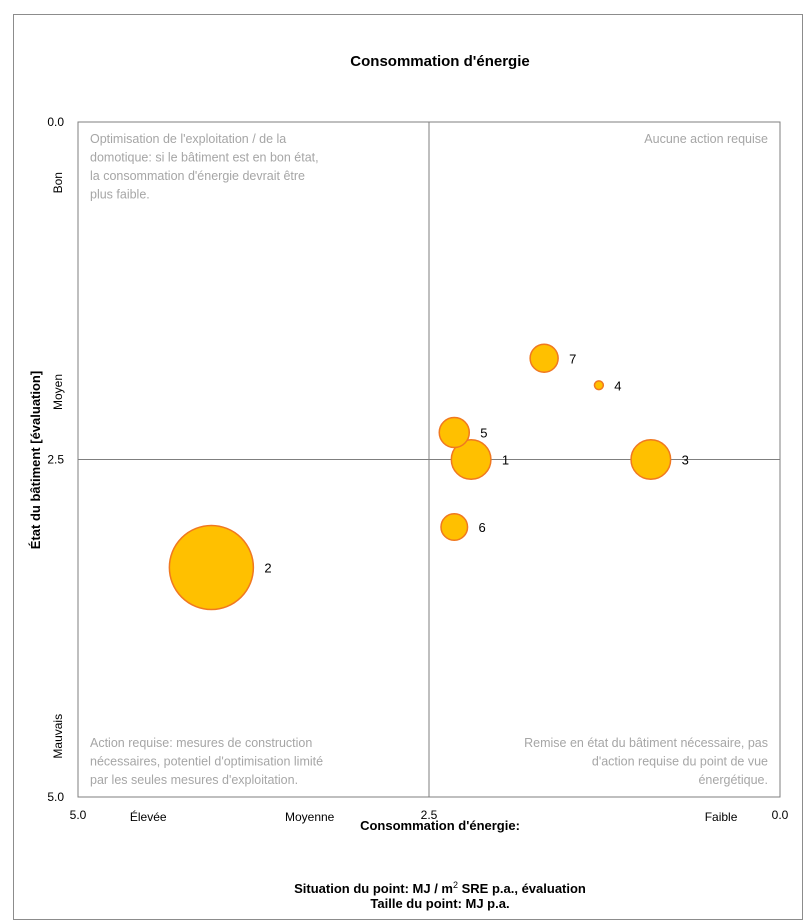 Image resolution: width=808 pixels, height=924 pixels. I want to click on y-tick-label: 5.0, so click(55, 797).